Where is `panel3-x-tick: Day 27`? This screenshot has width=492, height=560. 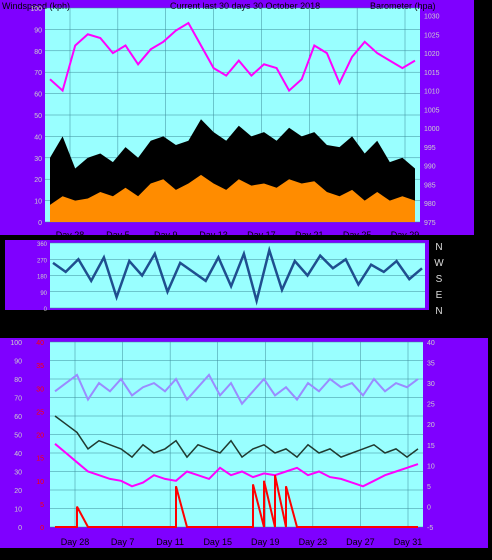
panel3-x-tick: Day 27 is located at coordinates (360, 542).